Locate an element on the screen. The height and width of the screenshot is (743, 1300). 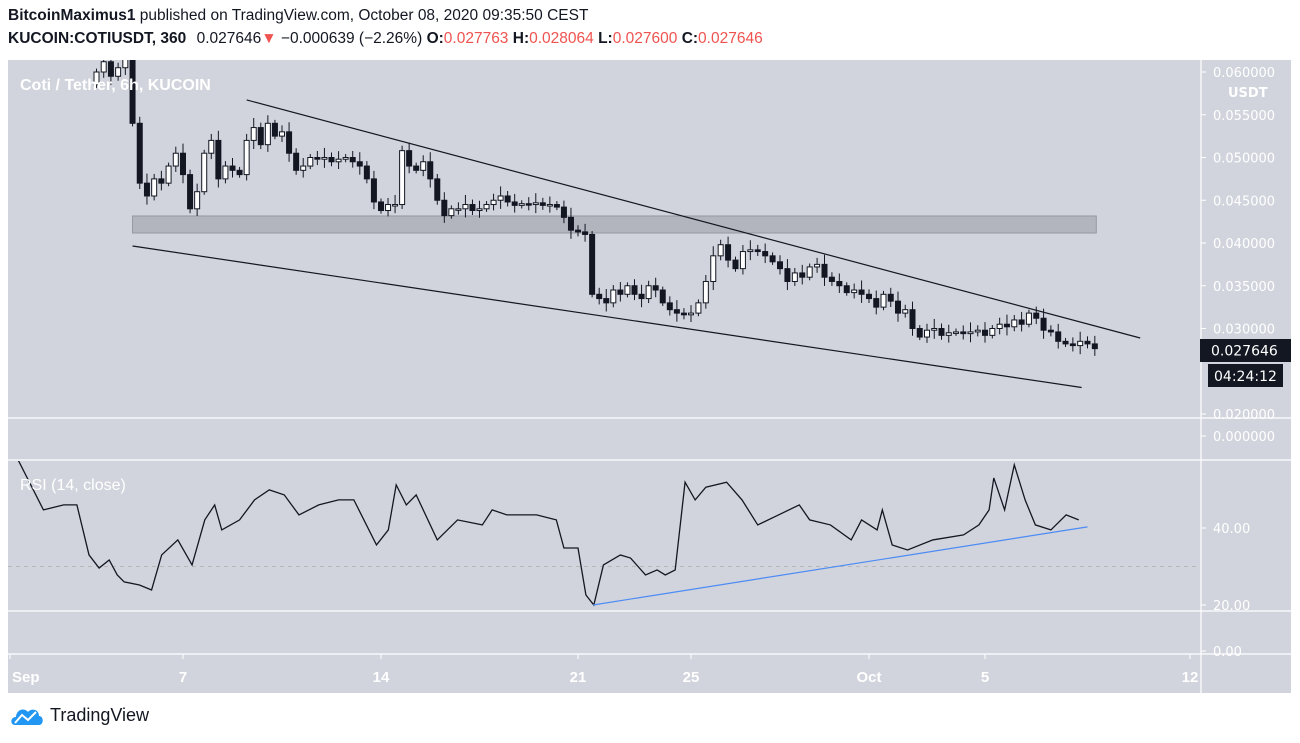
price-tick-label: 0.020000 is located at coordinates (1244, 415).